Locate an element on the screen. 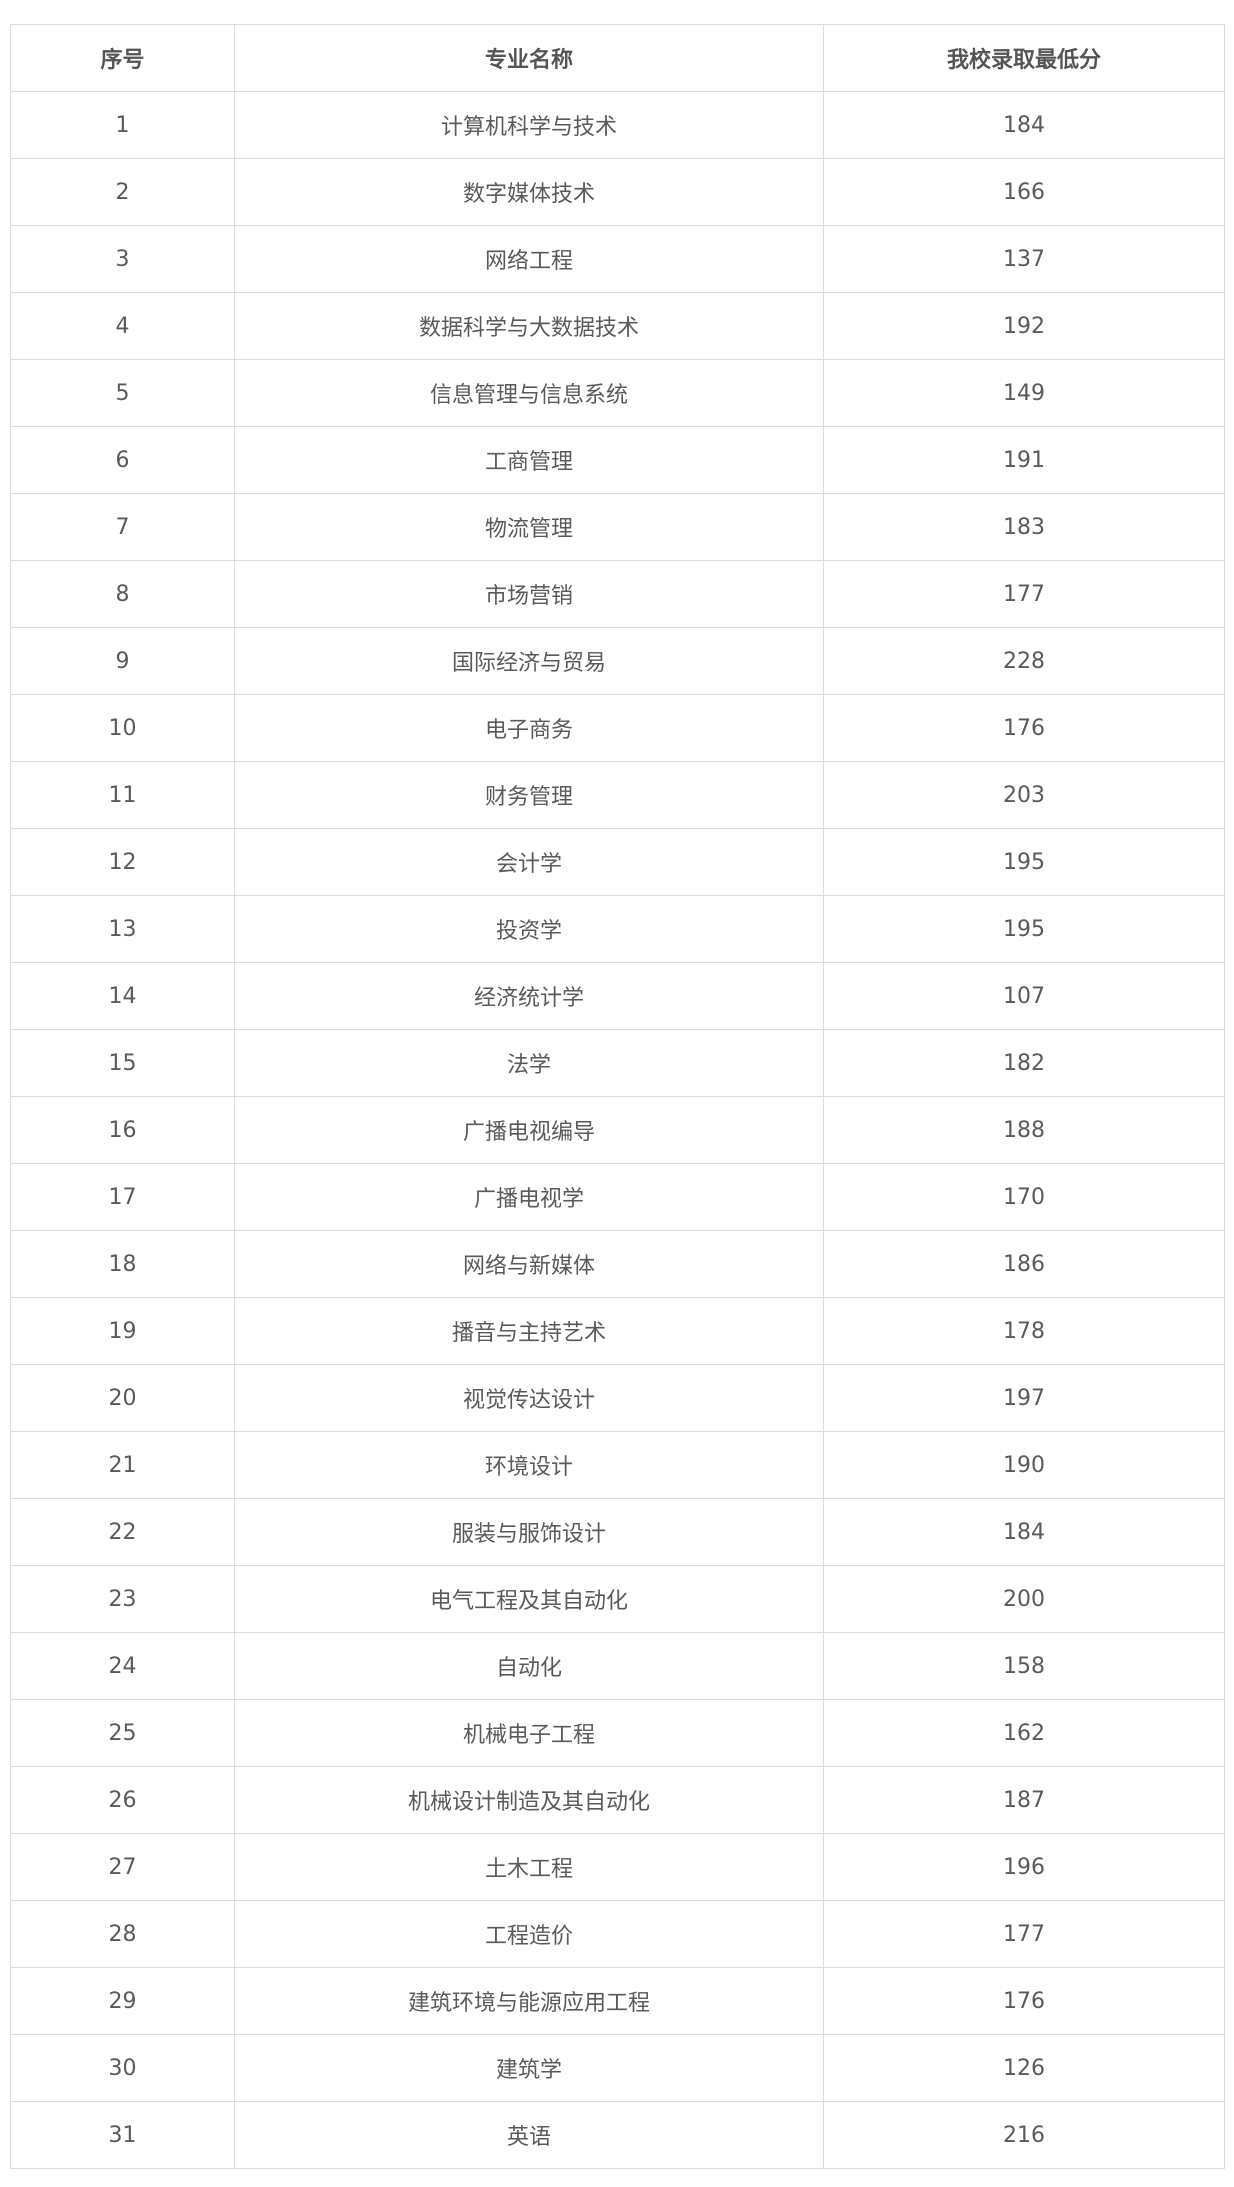  table-row: 4 数据科学与大数据技术 192 is located at coordinates (617, 326).